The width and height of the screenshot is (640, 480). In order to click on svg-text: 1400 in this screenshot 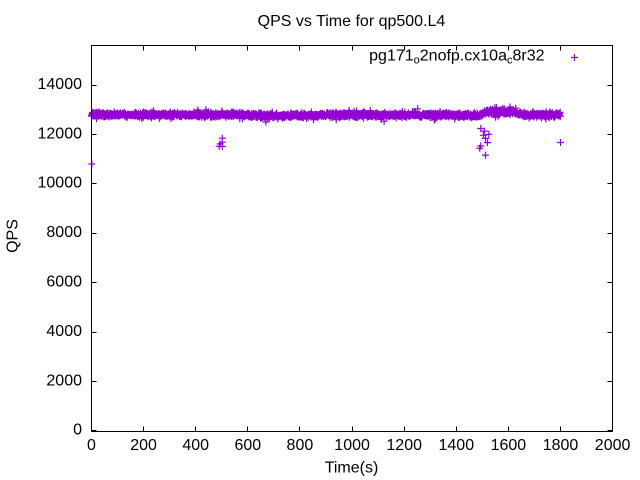, I will do `click(457, 445)`.